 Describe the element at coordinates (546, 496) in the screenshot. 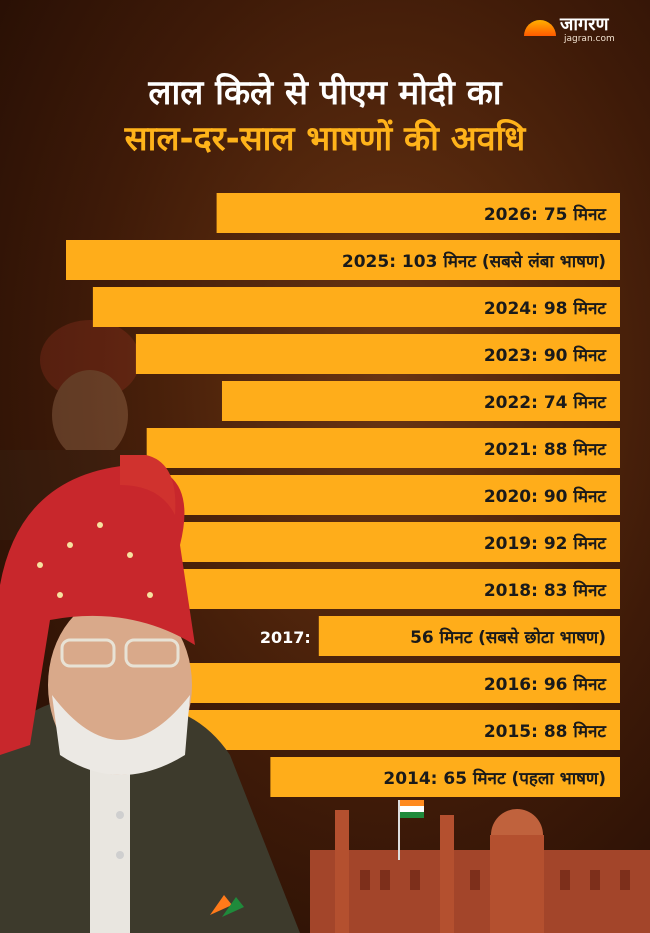

I see `bar-label-2020: 2020: 90 मिनट` at that location.